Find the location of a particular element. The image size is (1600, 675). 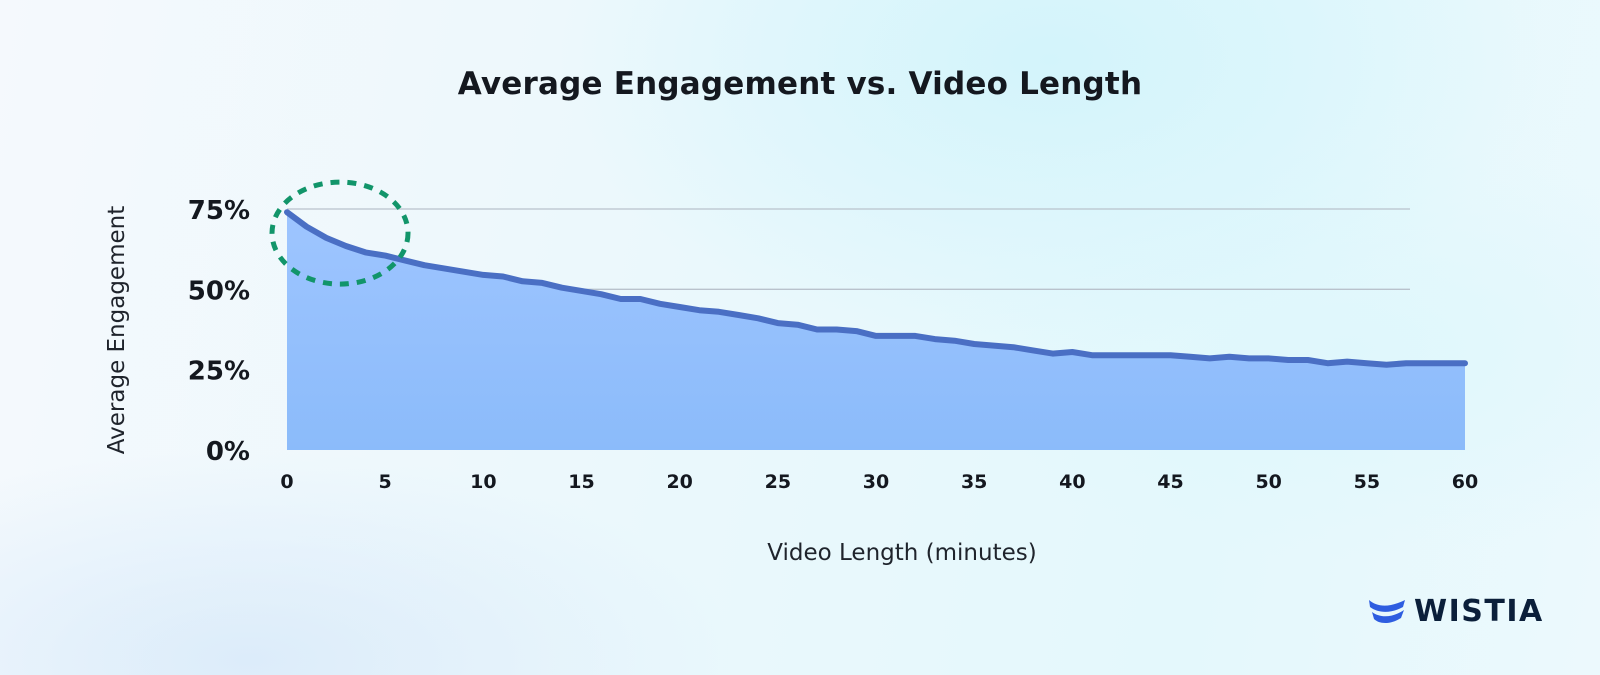

y-tick-label: 50% is located at coordinates (219, 291).